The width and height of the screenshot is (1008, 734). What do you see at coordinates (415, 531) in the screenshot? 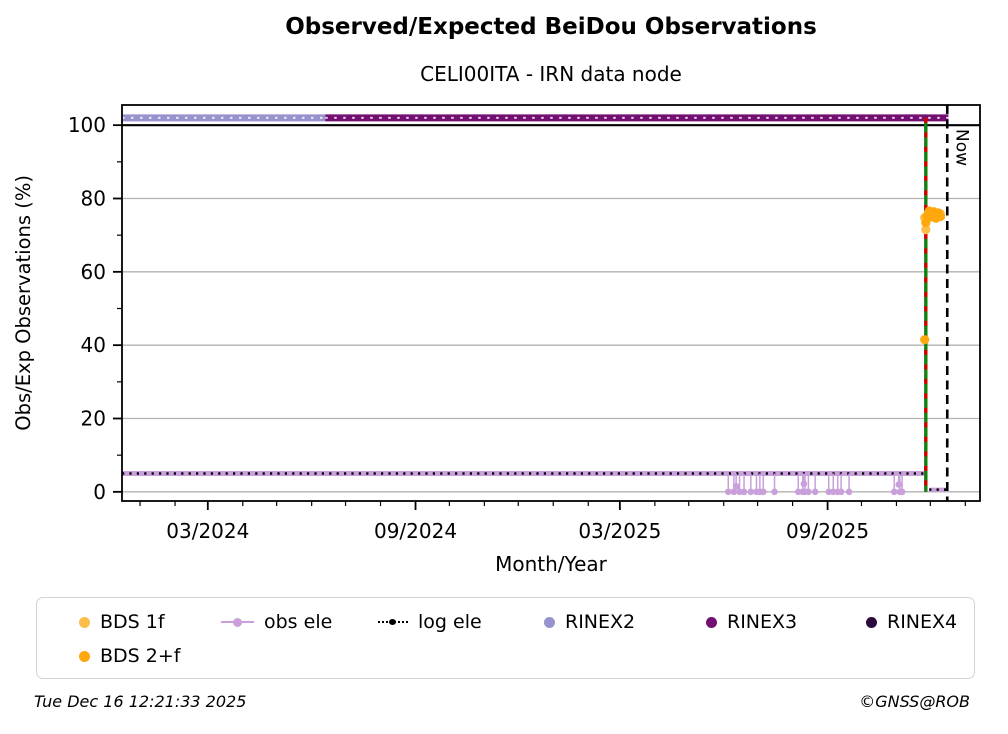
I see `x-tick-label: 09/2024` at bounding box center [415, 531].